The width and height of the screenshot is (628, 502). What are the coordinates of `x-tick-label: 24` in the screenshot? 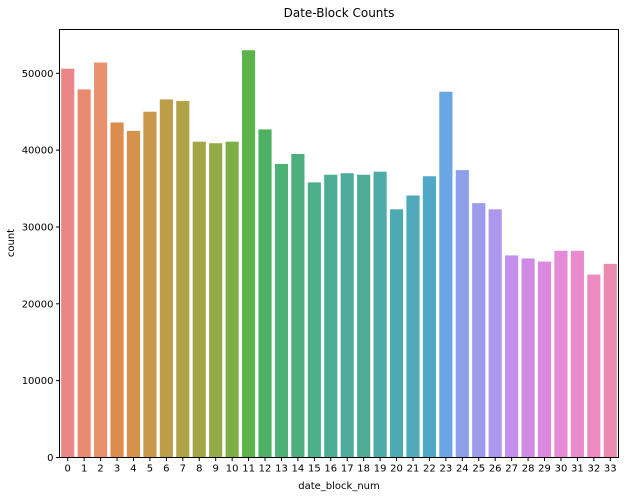 It's located at (462, 469).